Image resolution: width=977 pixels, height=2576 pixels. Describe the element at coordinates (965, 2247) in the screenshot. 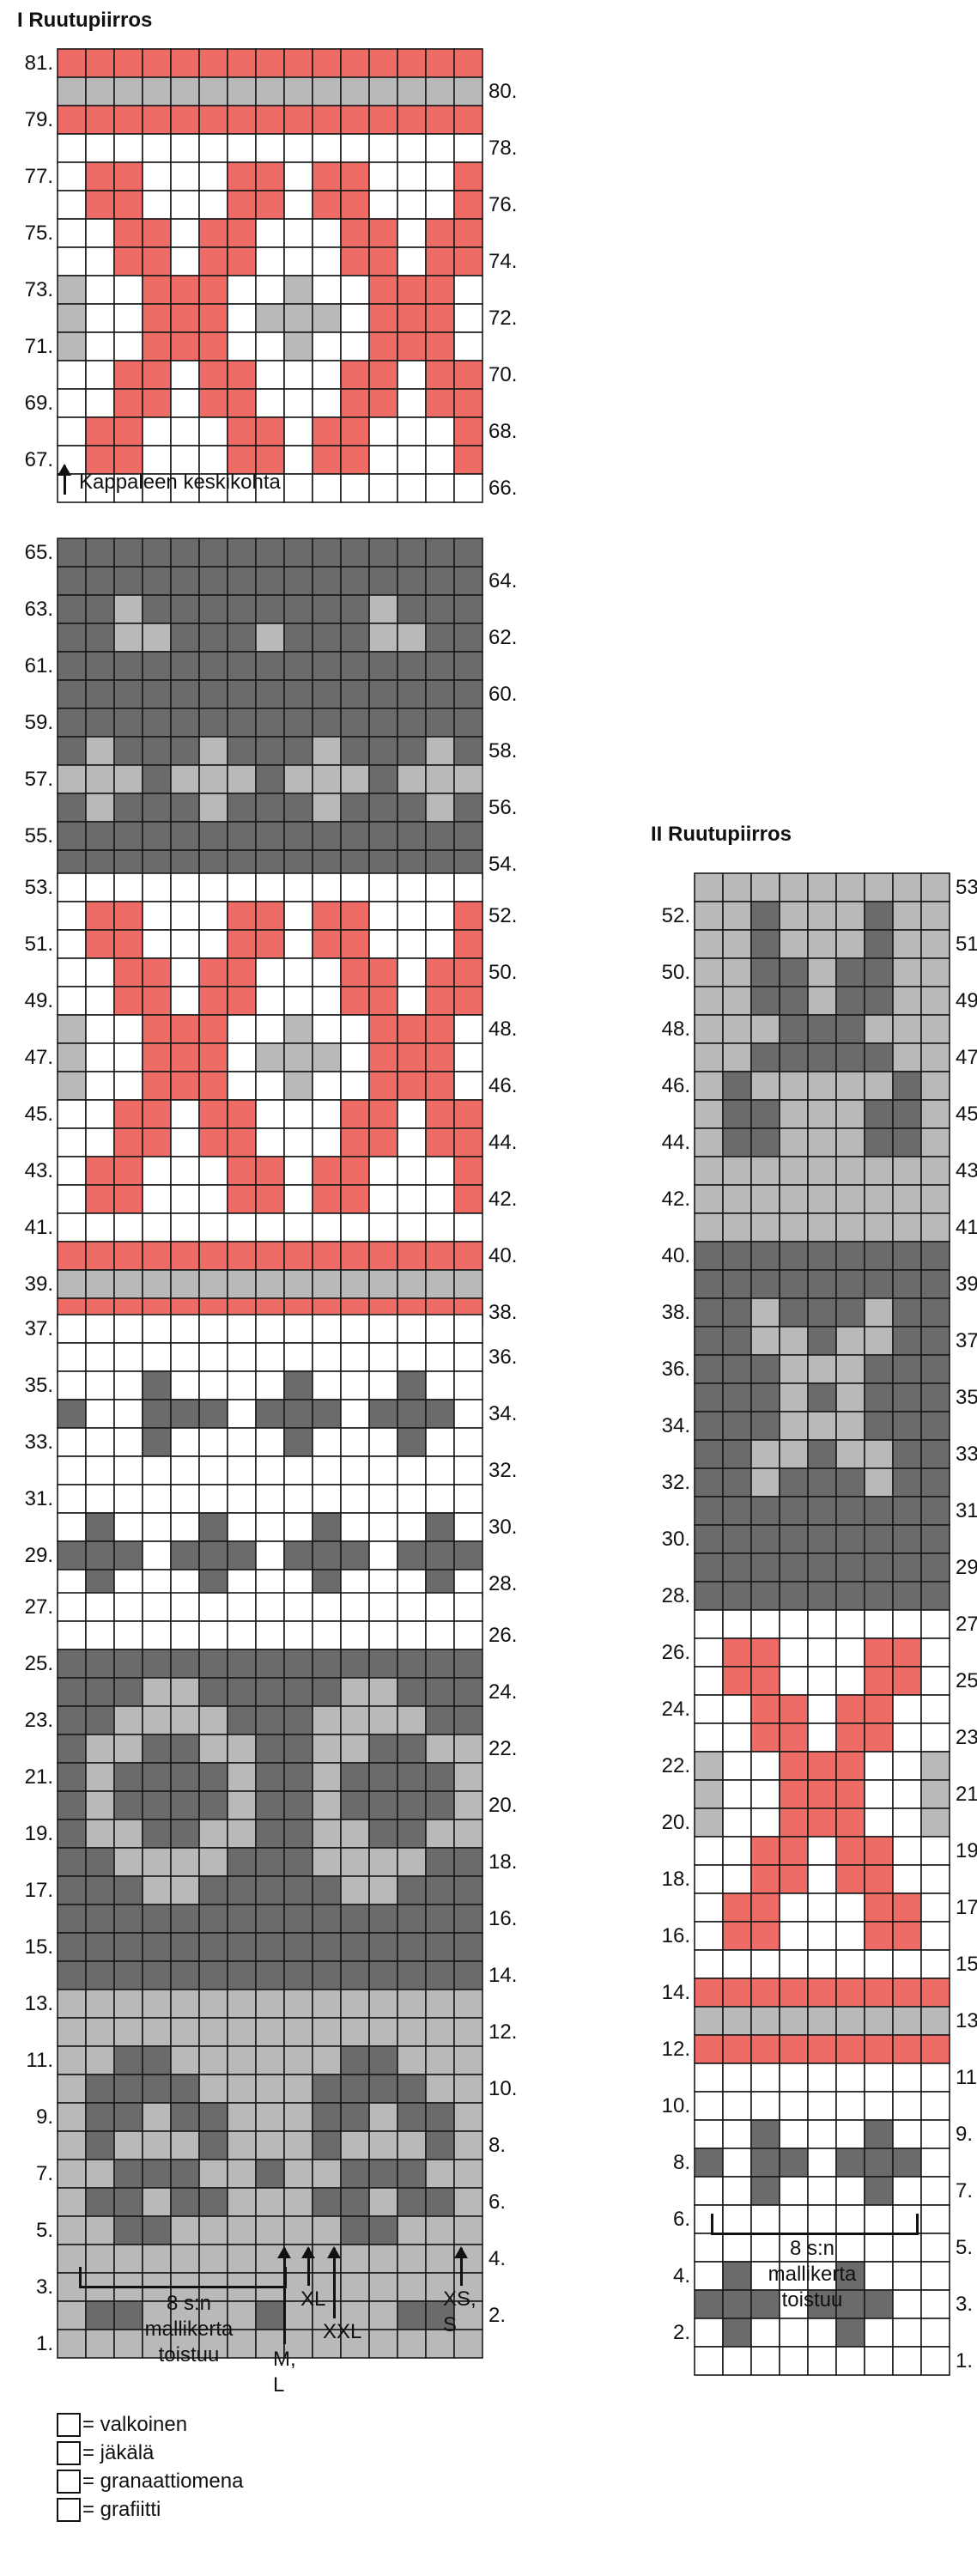

I see `row-number: 5.` at that location.